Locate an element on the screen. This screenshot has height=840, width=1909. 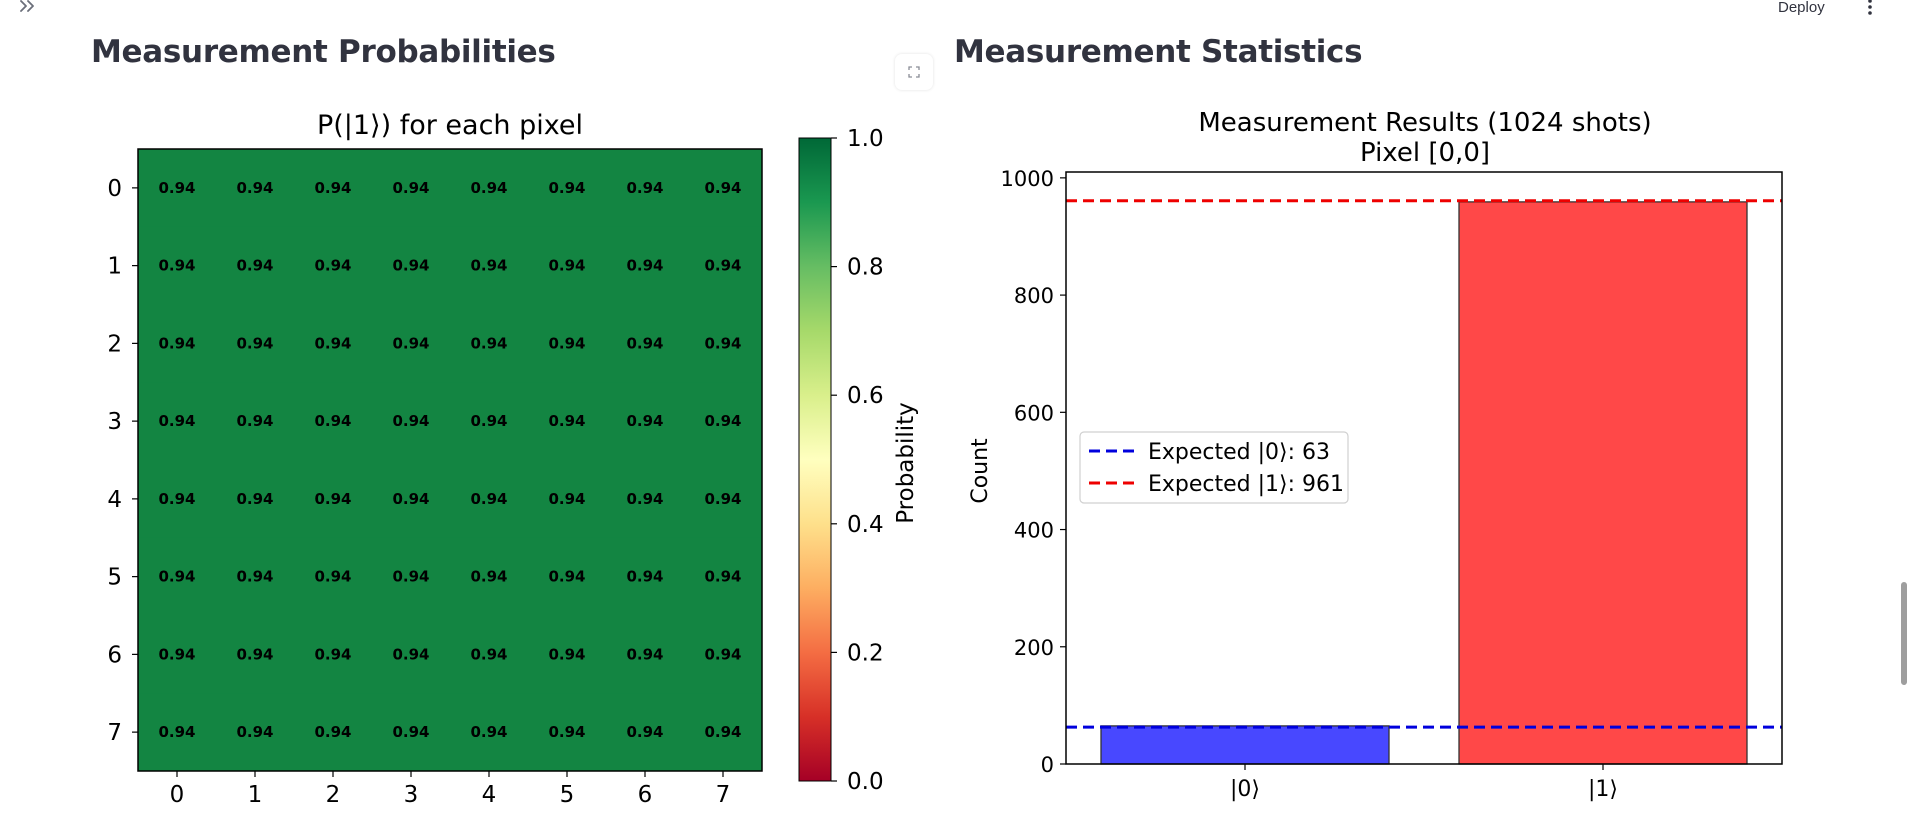
heatmap-title: P(|1⟩) for each pixel is located at coordinates (450, 125).